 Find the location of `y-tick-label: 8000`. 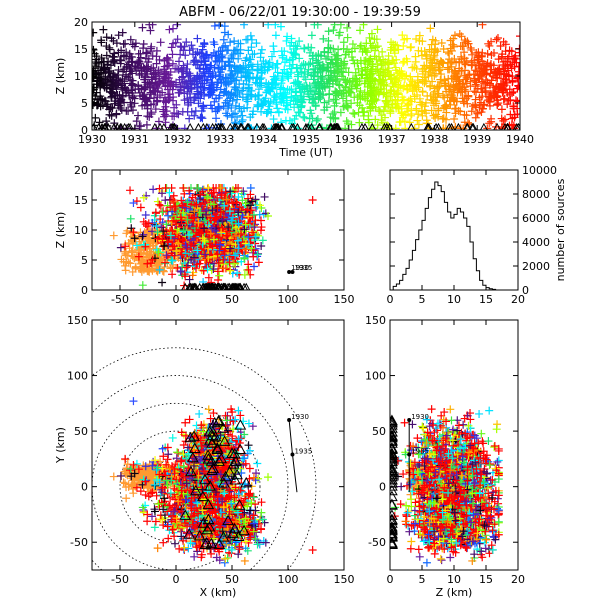

y-tick-label: 8000 is located at coordinates (536, 194).